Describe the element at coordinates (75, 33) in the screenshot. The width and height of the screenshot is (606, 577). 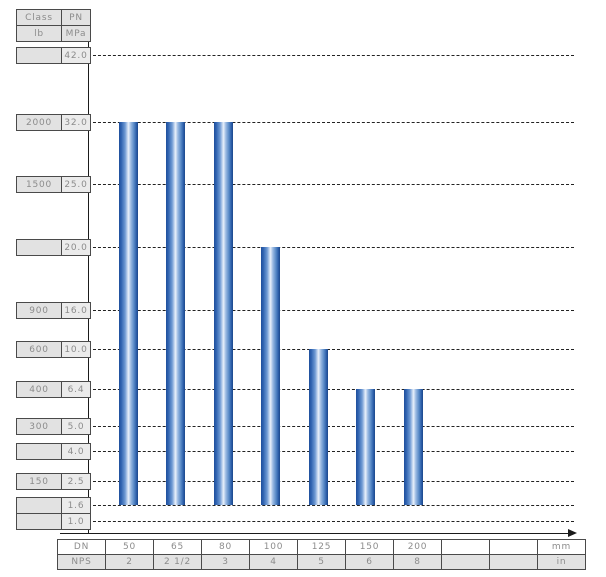
I see `y-axis-unit-pn: MPa` at that location.